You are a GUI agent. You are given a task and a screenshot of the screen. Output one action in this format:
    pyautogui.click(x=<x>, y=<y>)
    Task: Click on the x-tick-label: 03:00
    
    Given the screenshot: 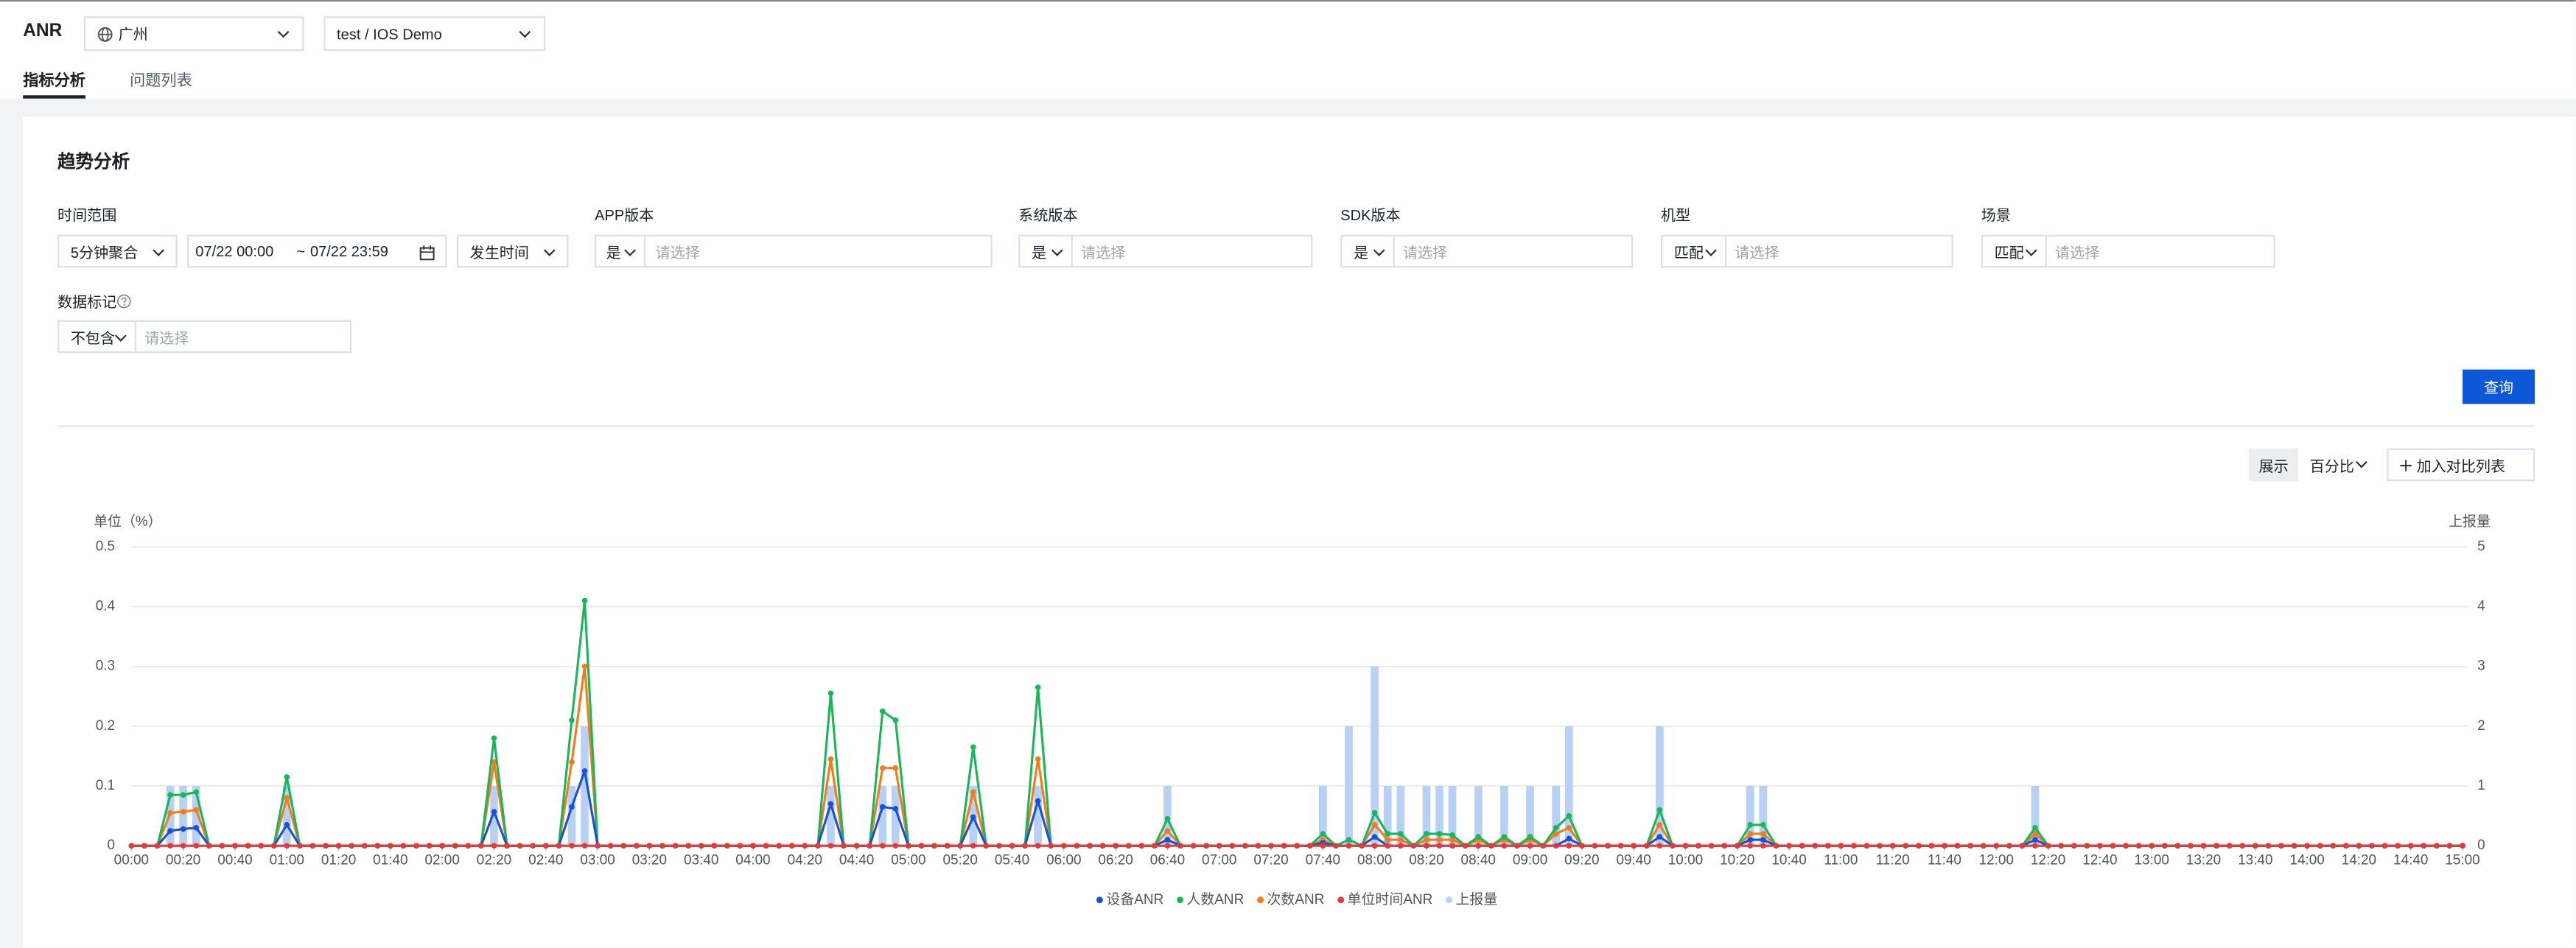 What is the action you would take?
    pyautogui.click(x=597, y=860)
    